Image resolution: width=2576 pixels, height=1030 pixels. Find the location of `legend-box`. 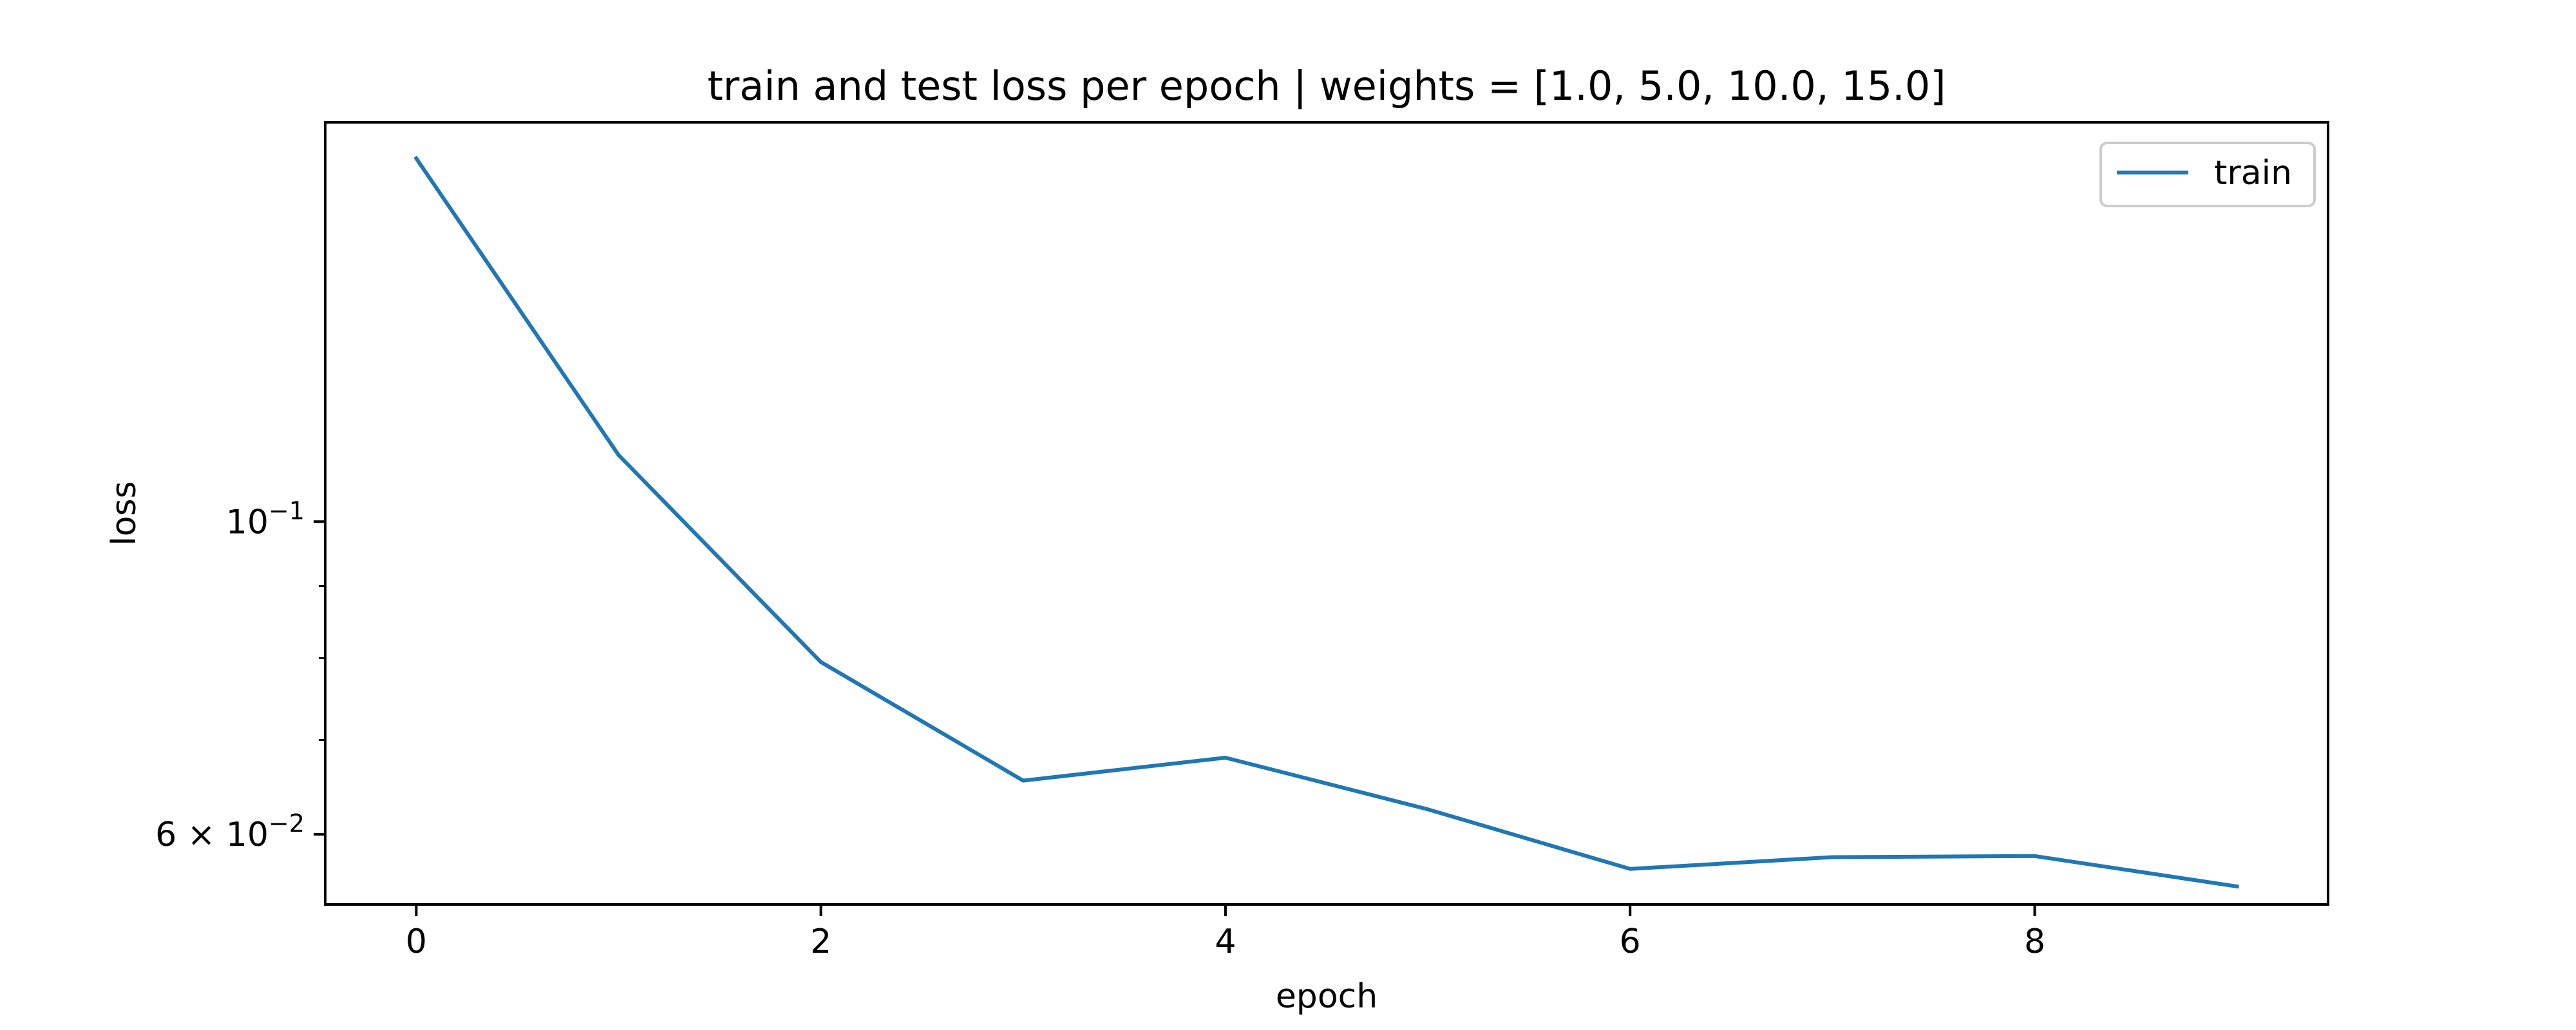

legend-box is located at coordinates (2207, 174).